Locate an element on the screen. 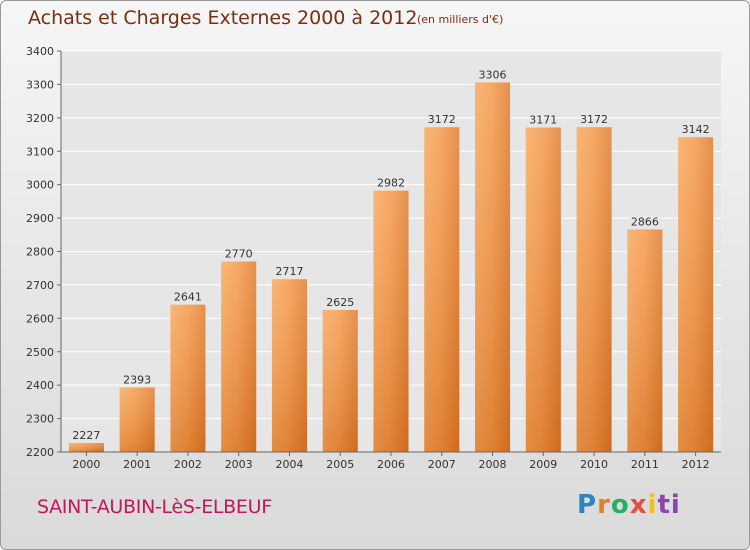 Image resolution: width=750 pixels, height=550 pixels. value-label-2010: 3172 is located at coordinates (594, 119).